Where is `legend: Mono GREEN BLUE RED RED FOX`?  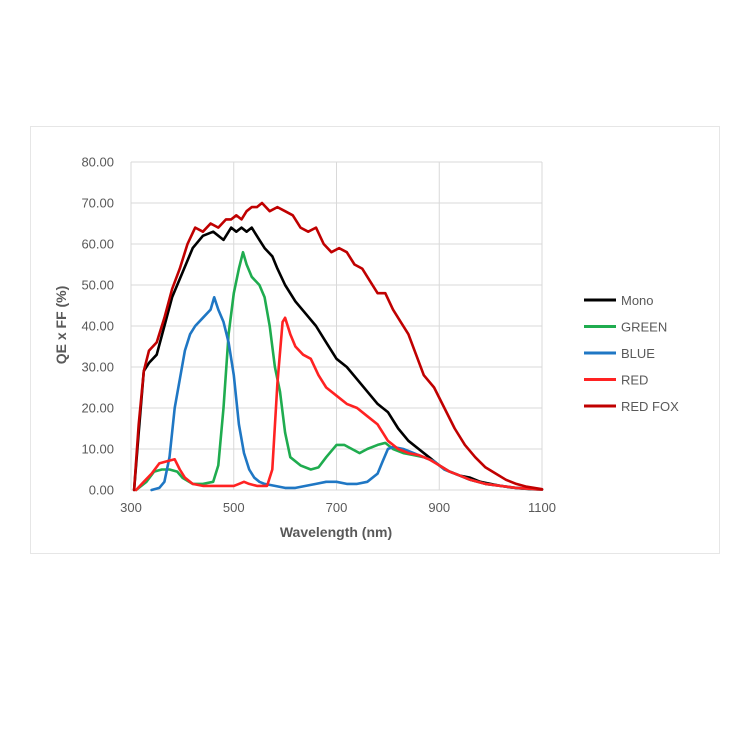
legend: Mono GREEN BLUE RED RED FOX is located at coordinates (631, 353).